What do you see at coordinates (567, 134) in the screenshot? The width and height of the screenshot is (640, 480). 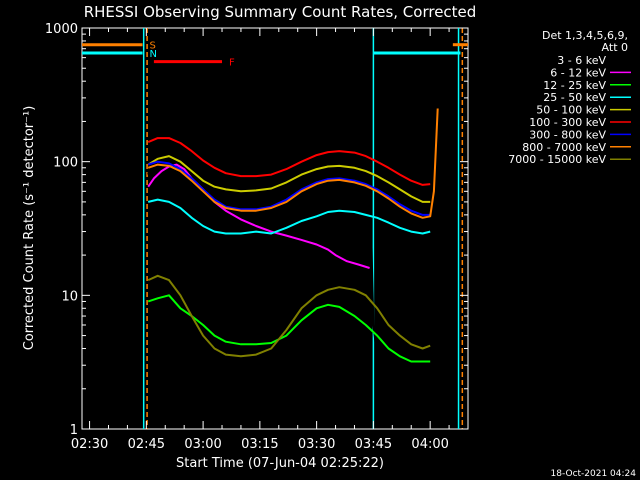 I see `legend-label-6: 300 - 800 keV` at bounding box center [567, 134].